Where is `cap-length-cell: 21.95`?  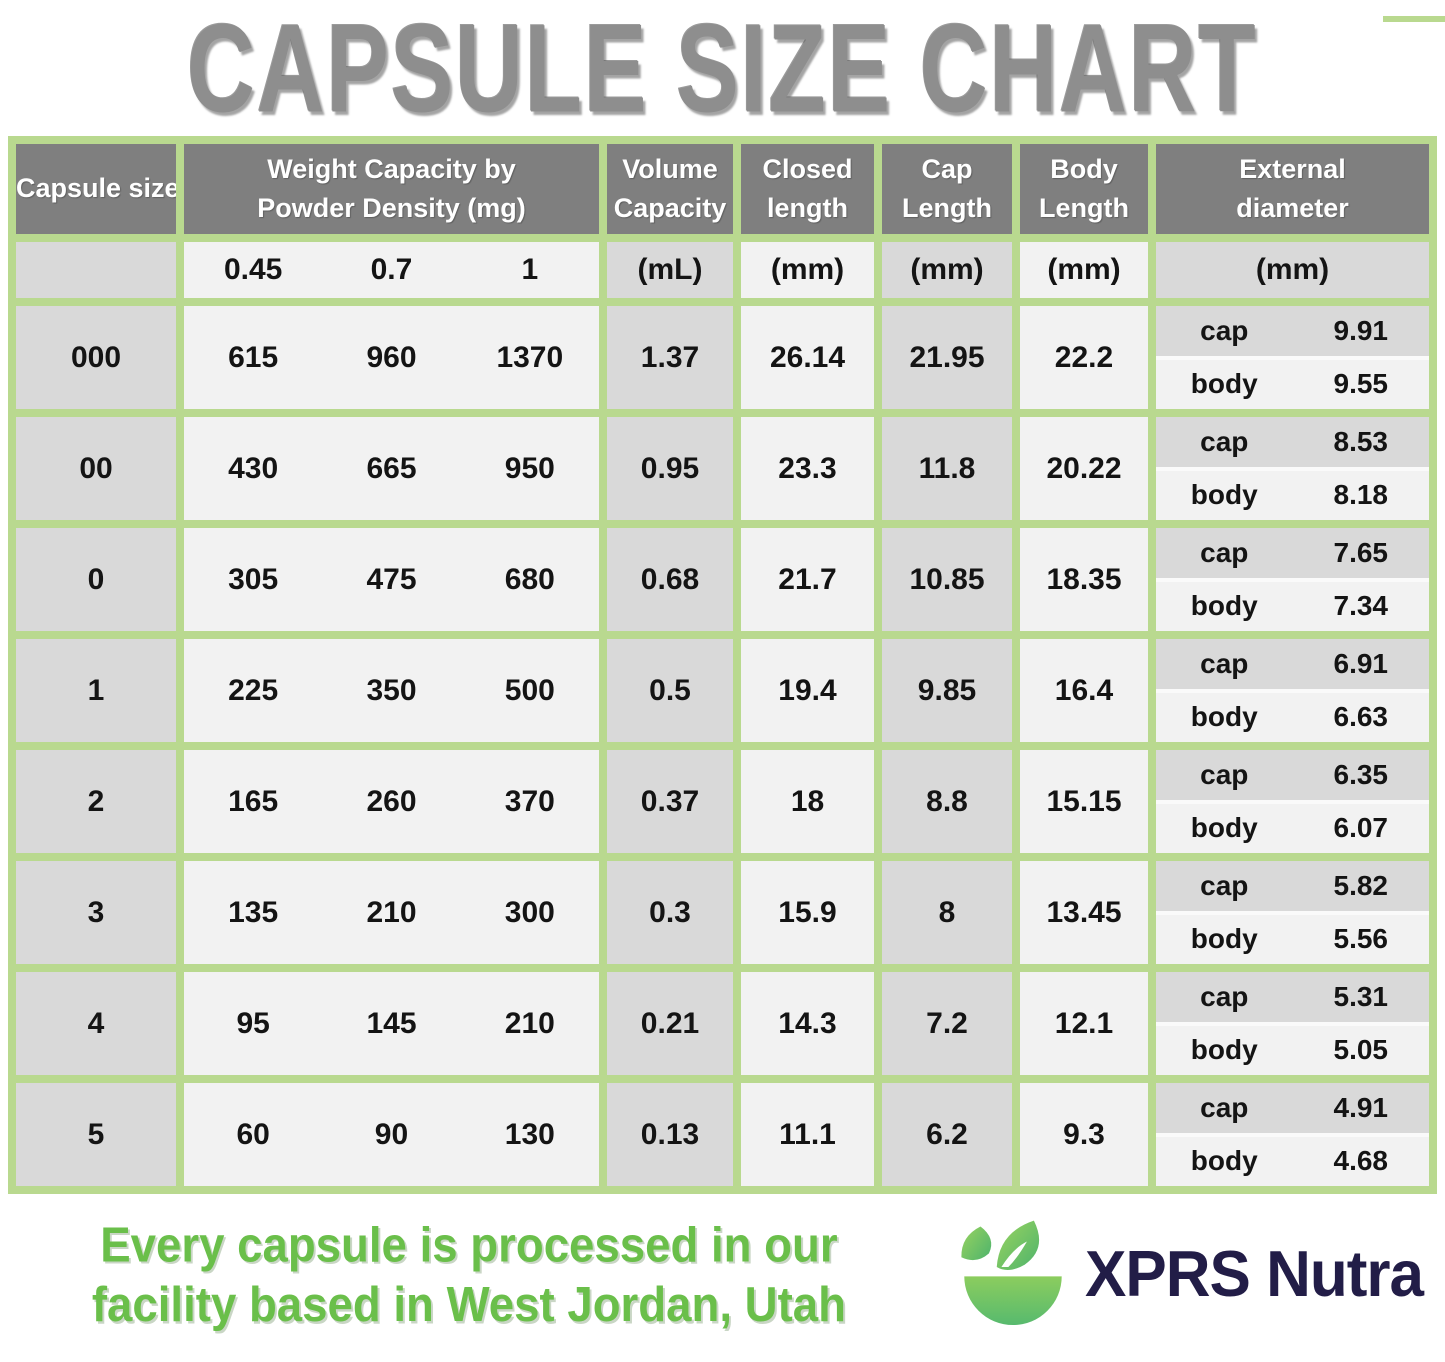 cap-length-cell: 21.95 is located at coordinates (947, 357).